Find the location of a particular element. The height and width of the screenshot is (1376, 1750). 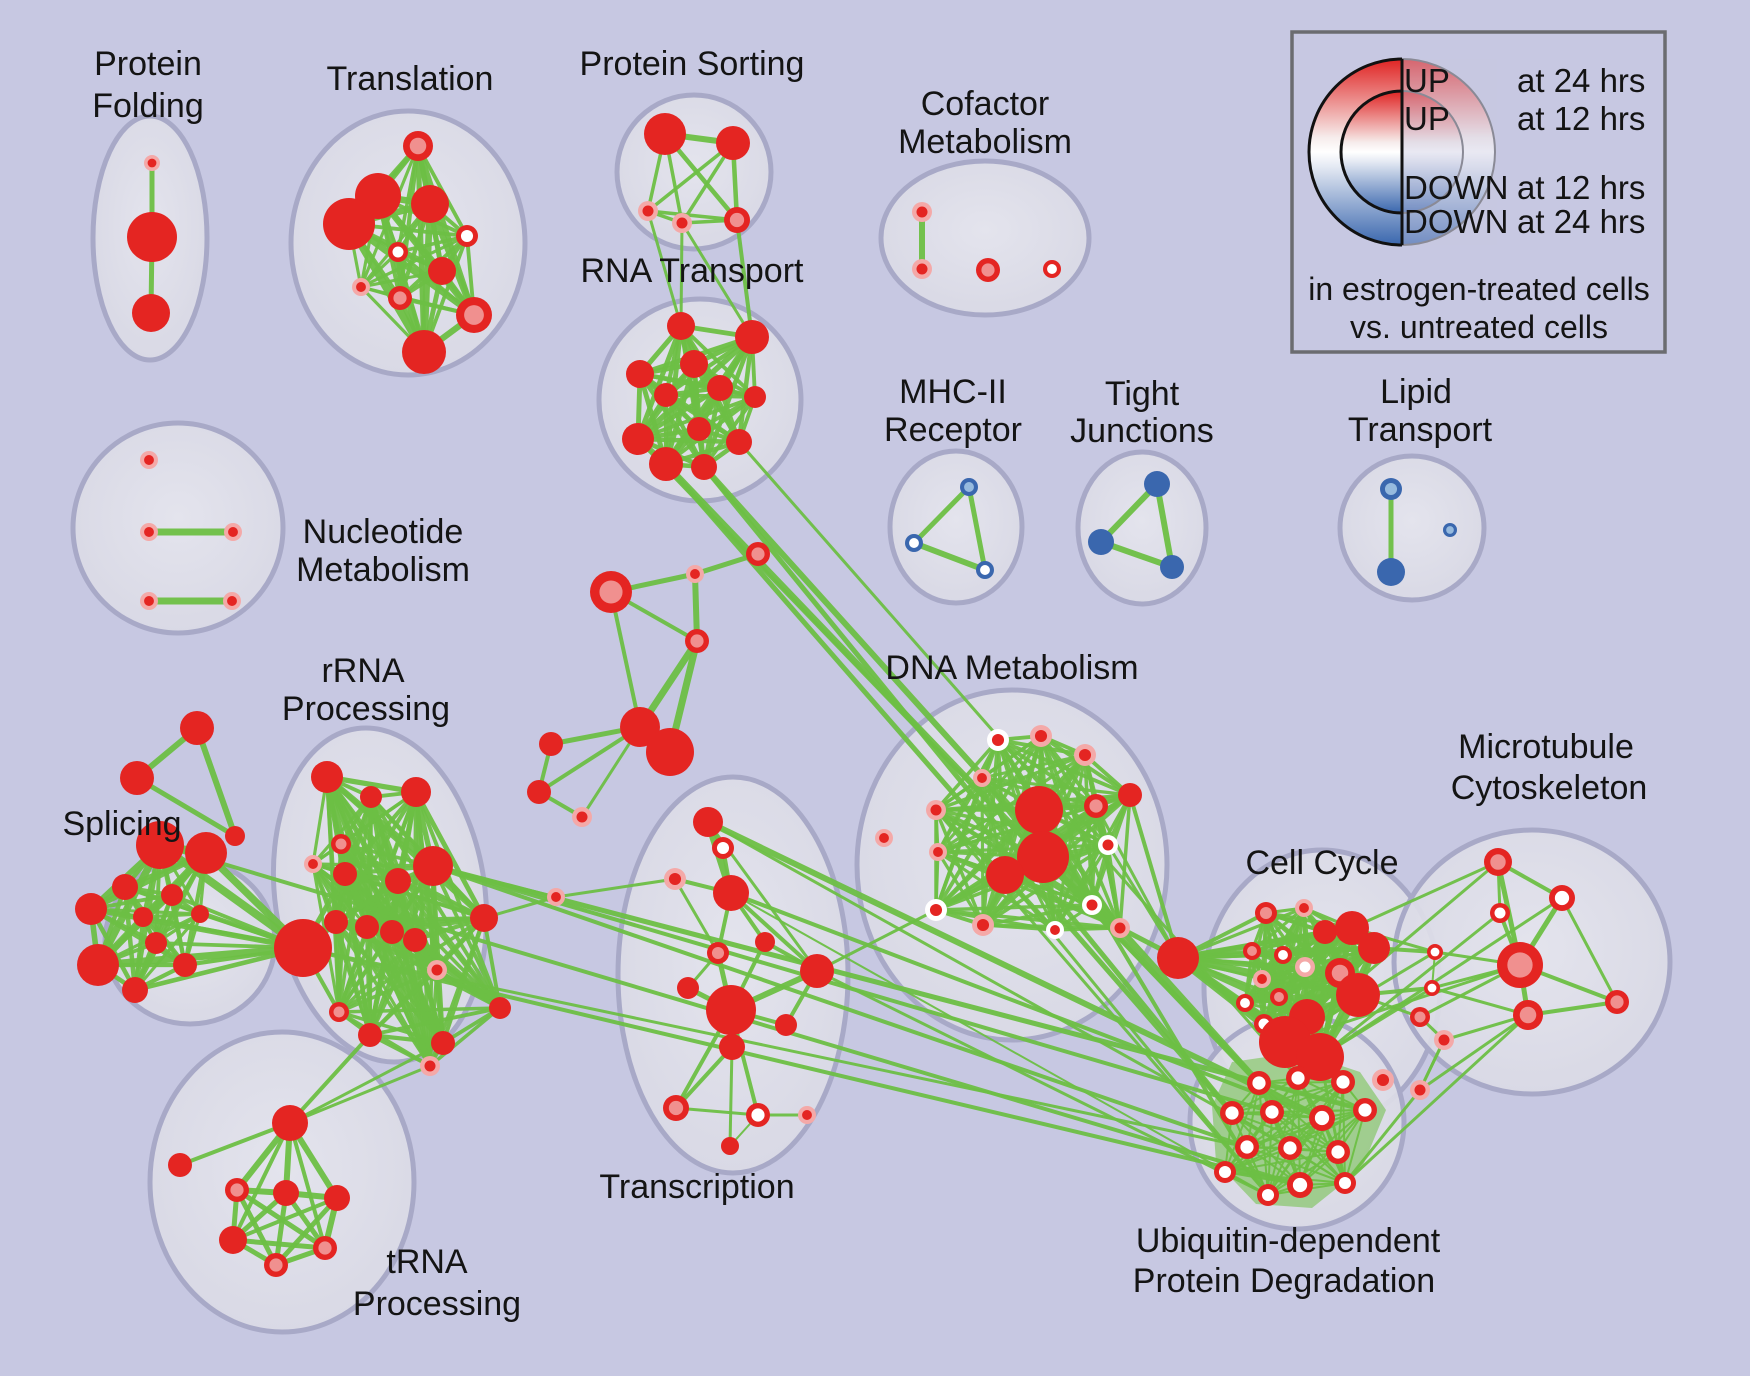

cluster-label-lipid-transport: Lipid is located at coordinates (1416, 392).